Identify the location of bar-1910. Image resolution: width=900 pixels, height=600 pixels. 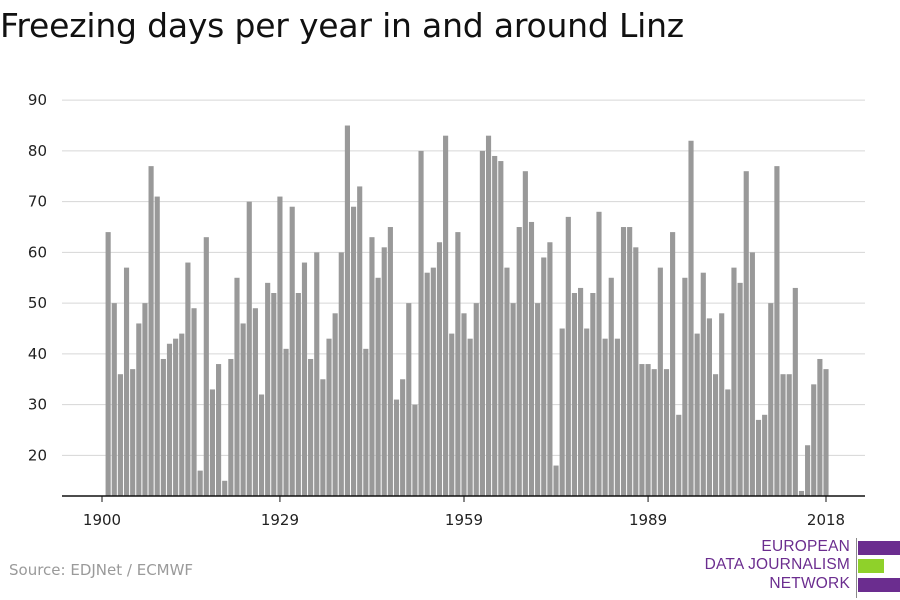
(163, 427).